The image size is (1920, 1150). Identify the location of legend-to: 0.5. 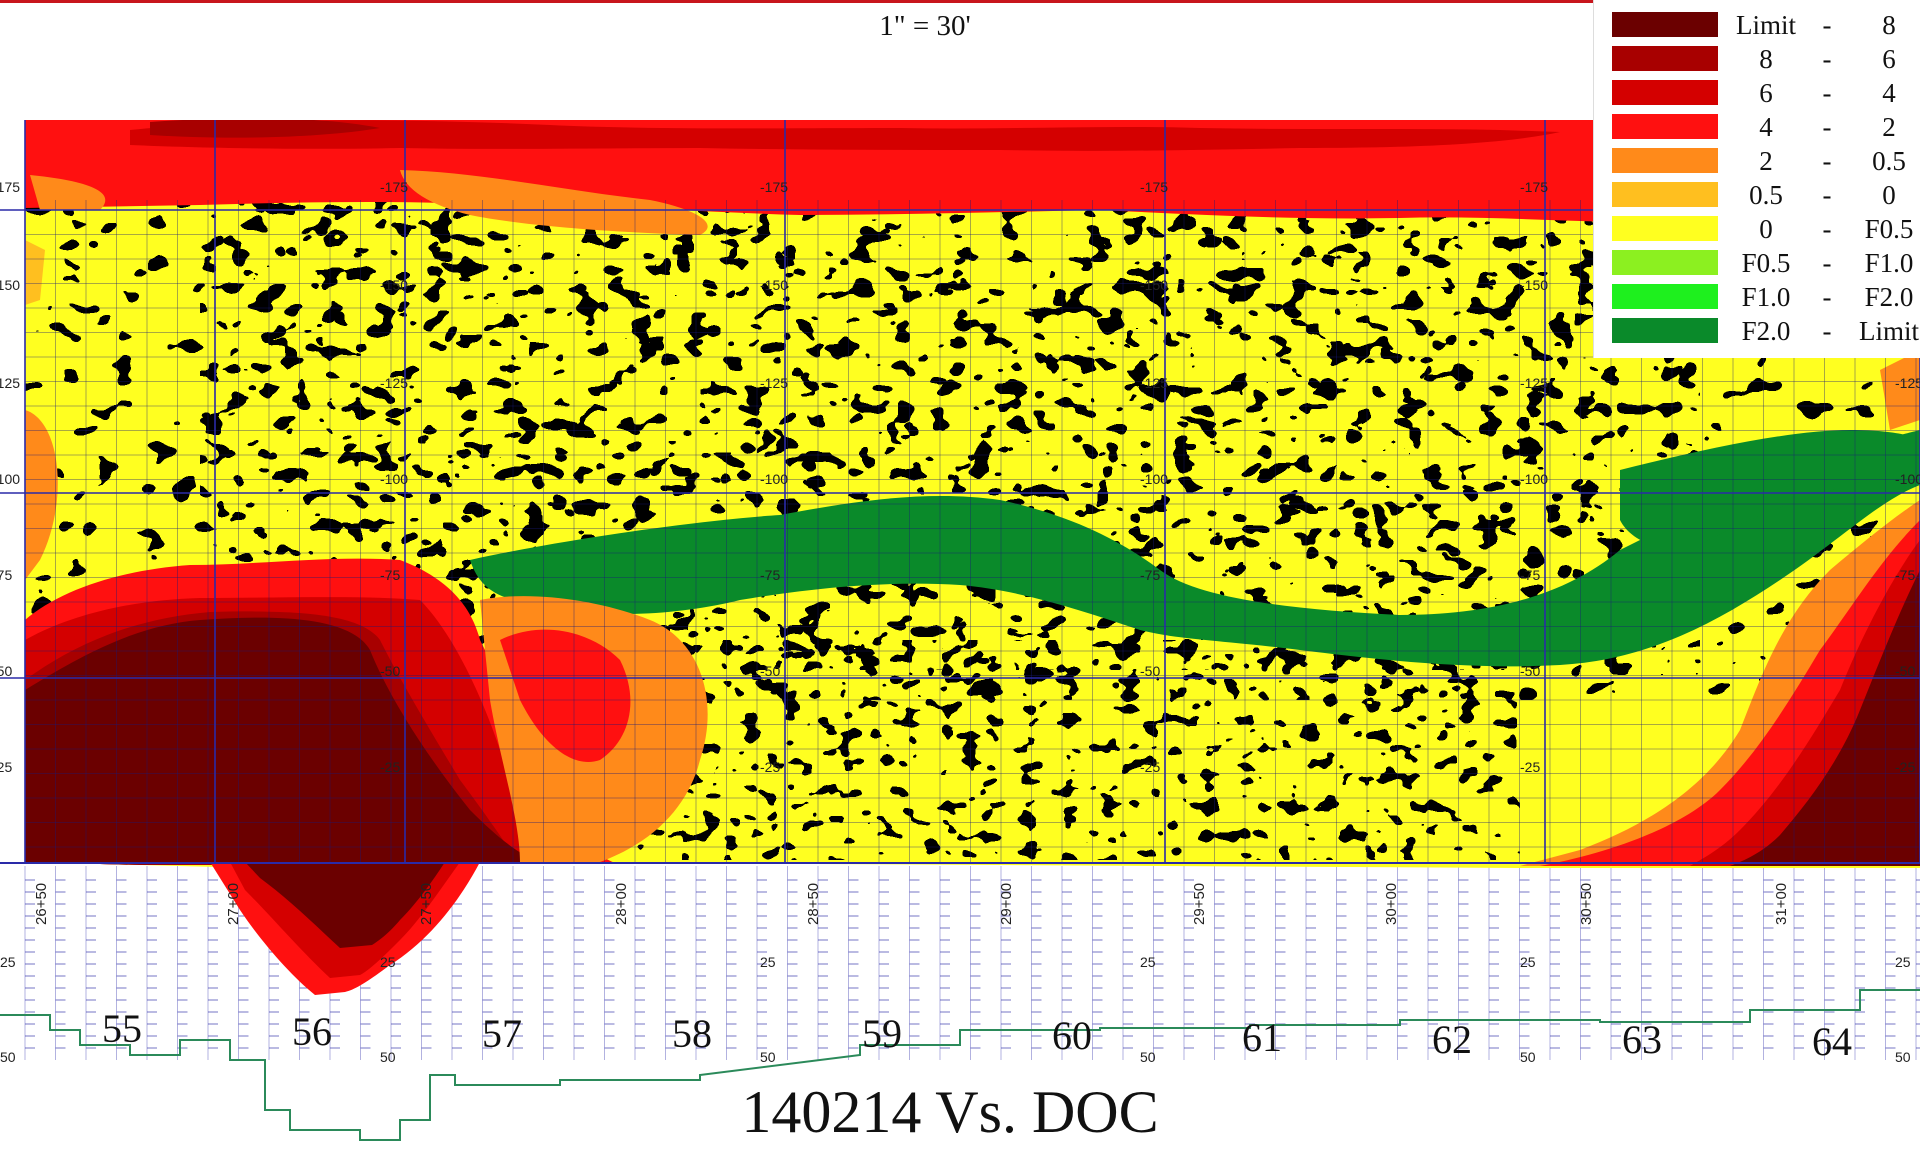
(1889, 161).